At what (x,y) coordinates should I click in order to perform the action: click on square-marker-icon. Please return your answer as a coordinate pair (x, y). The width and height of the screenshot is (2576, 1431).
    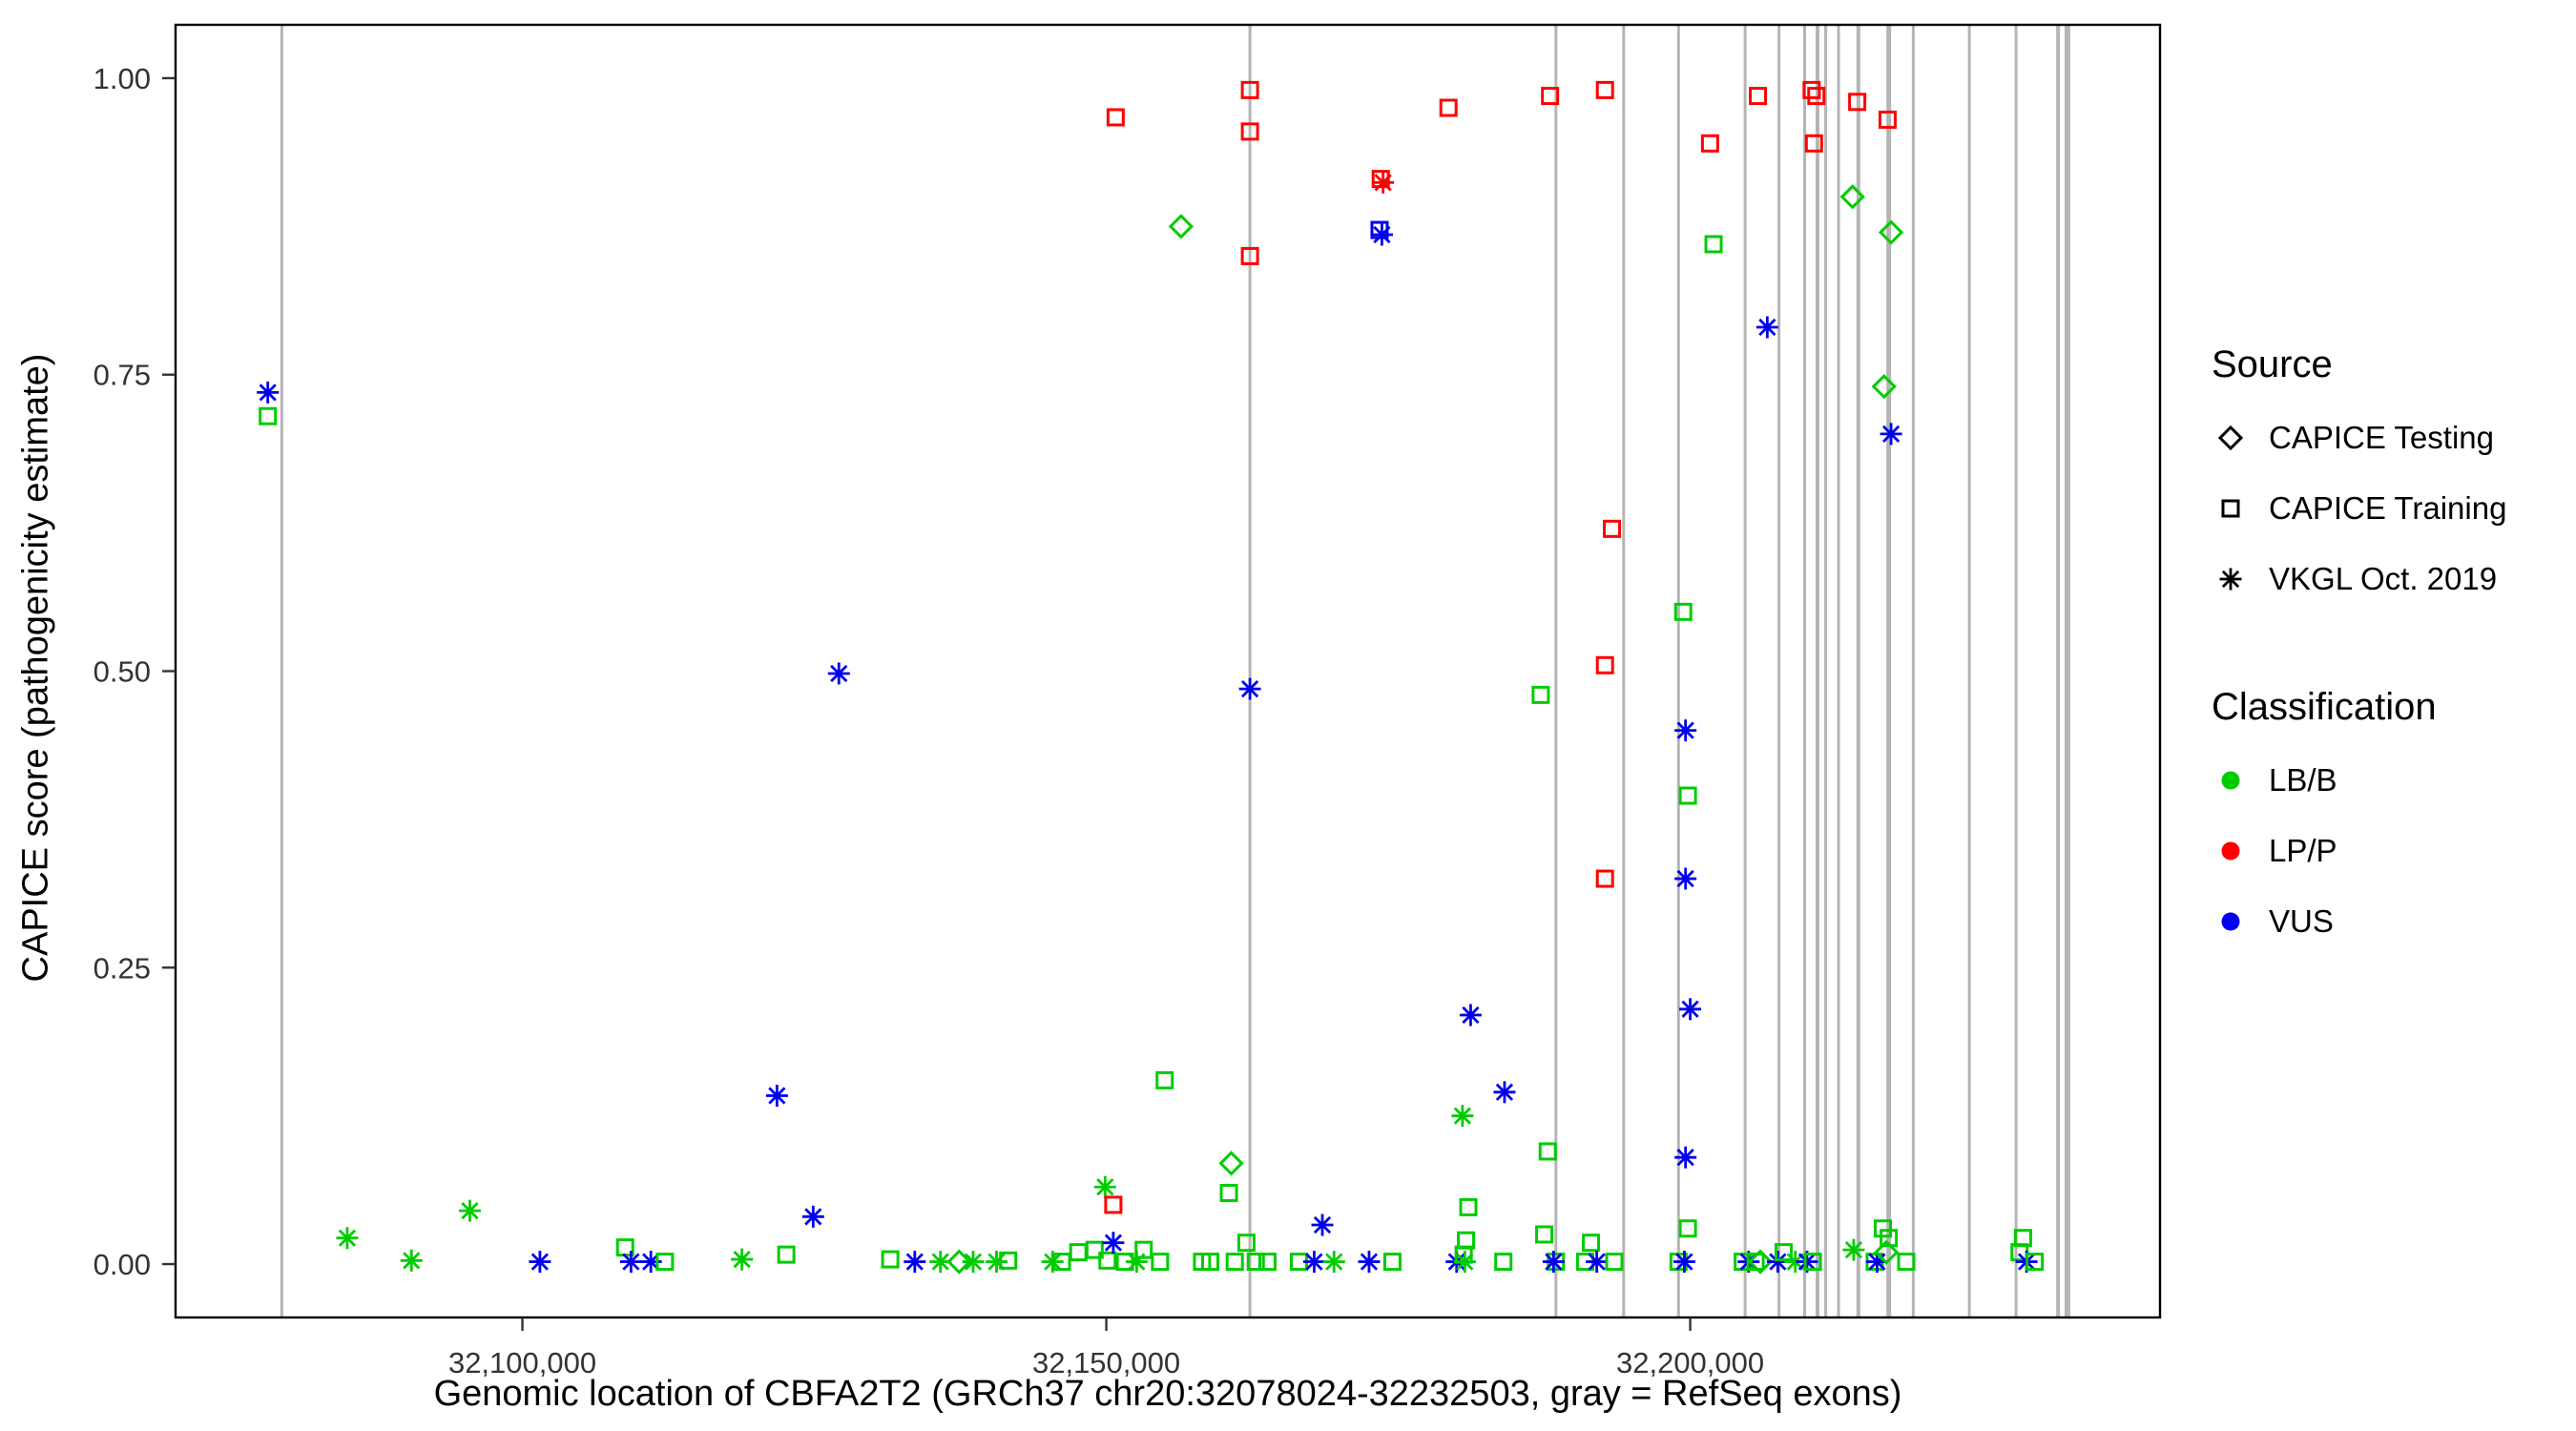
    Looking at the image, I should click on (2230, 508).